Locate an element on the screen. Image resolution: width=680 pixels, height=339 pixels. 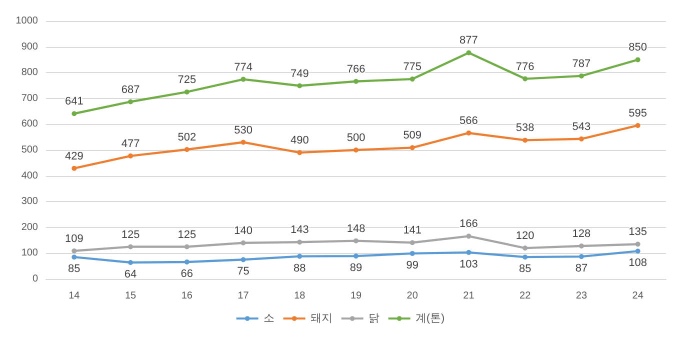
data-label: 595 is located at coordinates (637, 113).